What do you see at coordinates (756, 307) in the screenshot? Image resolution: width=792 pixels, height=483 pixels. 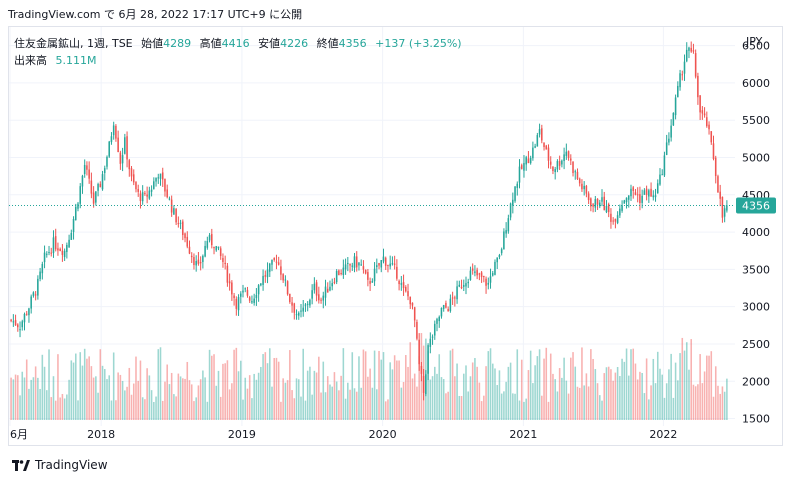 I see `price-tick-label: 3000` at bounding box center [756, 307].